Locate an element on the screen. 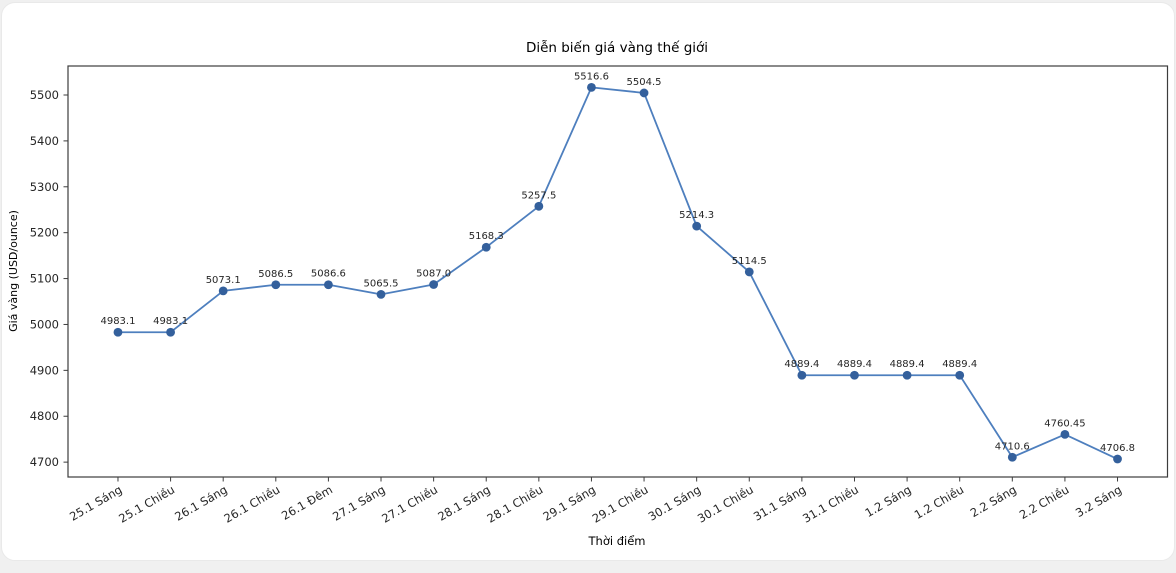 The image size is (1176, 573). data-point-label: 5073.1 is located at coordinates (223, 280).